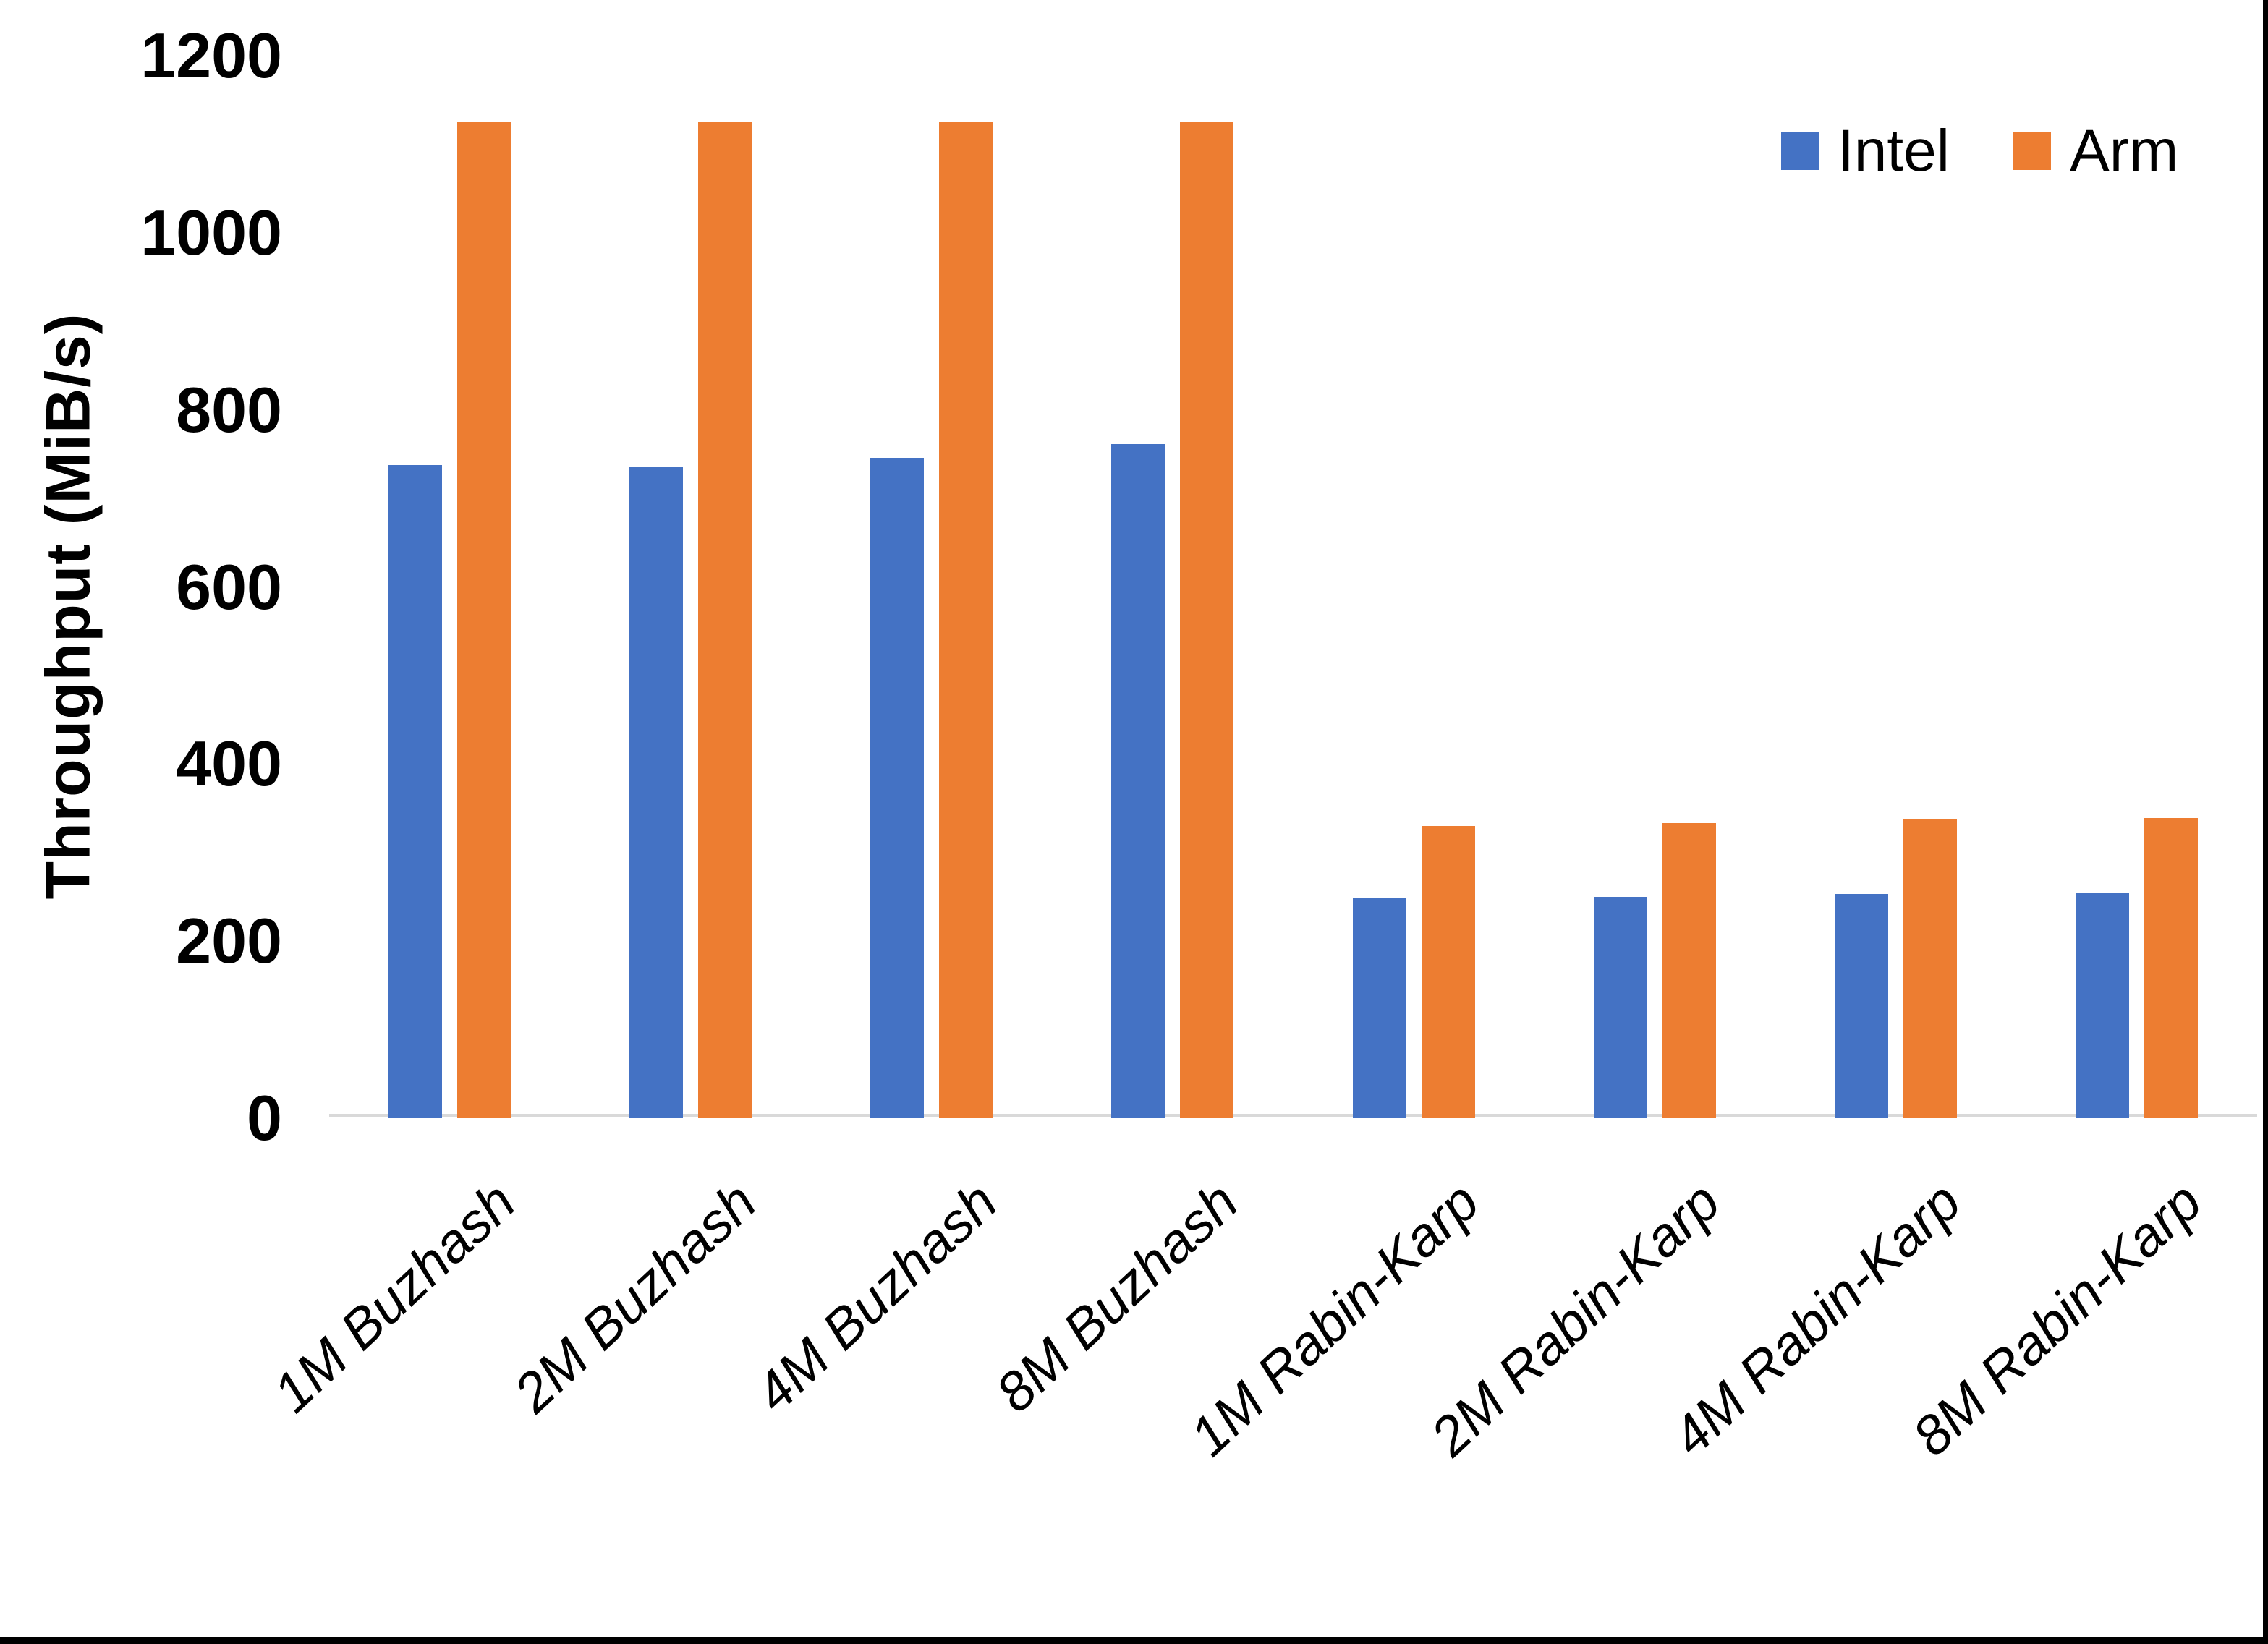 The image size is (2268, 1644). I want to click on bar-arm-4m-rabin-karp, so click(1930, 968).